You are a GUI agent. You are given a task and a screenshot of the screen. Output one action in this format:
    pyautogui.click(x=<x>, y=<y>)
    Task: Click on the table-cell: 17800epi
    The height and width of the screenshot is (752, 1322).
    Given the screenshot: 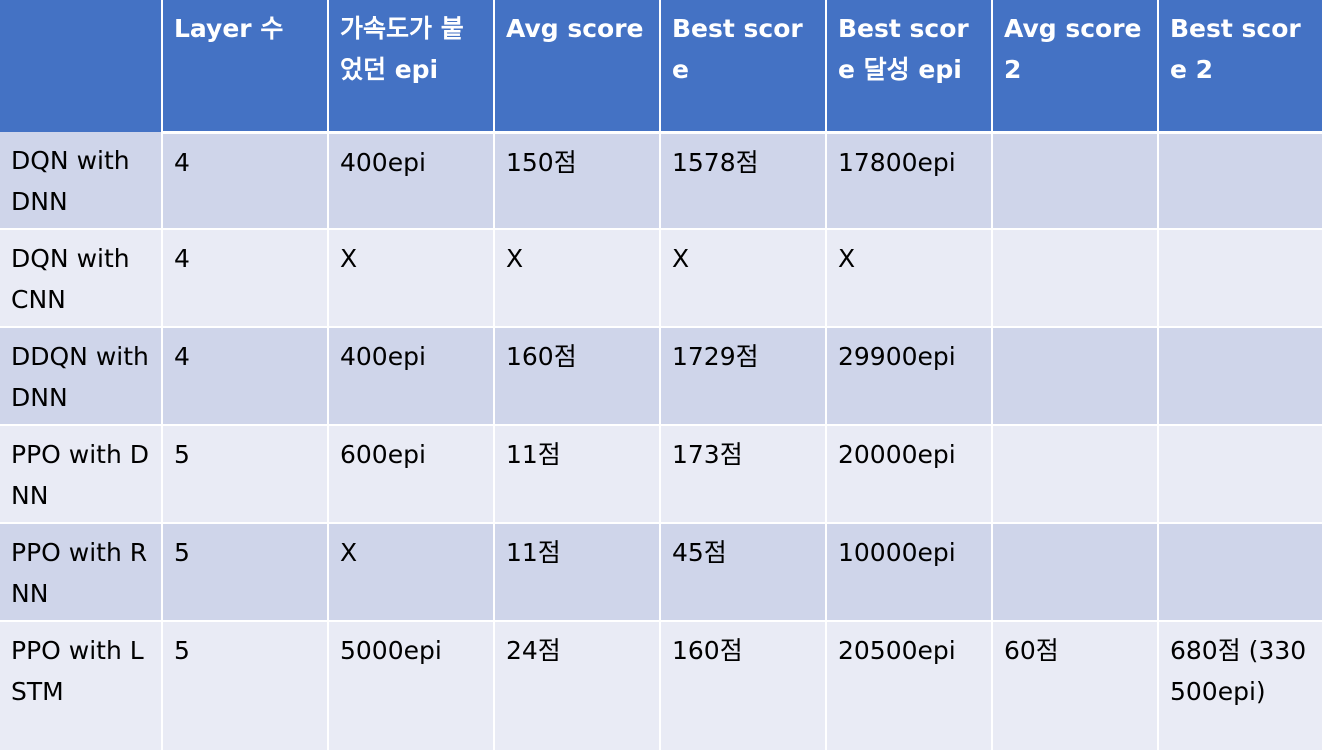 What is the action you would take?
    pyautogui.click(x=909, y=181)
    